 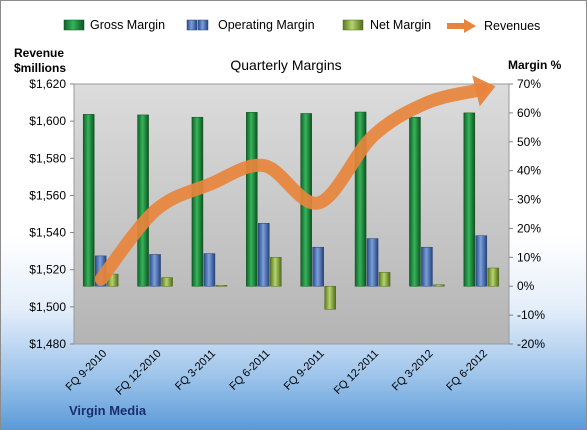 I want to click on legend-swatch-operating-margin-b, so click(x=203, y=25).